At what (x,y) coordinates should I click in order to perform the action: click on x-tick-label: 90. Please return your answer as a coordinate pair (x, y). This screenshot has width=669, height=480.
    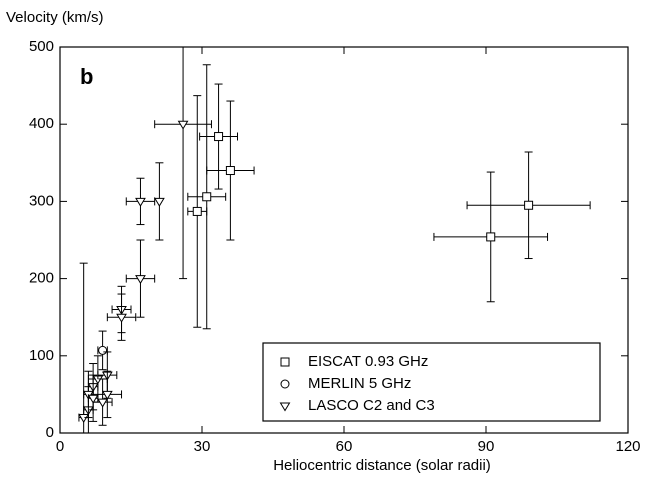
    Looking at the image, I should click on (486, 446).